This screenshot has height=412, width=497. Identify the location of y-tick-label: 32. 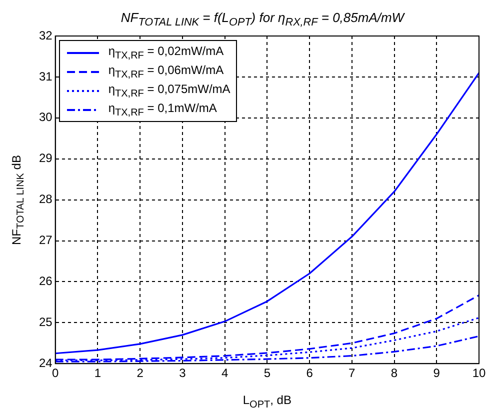
(45, 35).